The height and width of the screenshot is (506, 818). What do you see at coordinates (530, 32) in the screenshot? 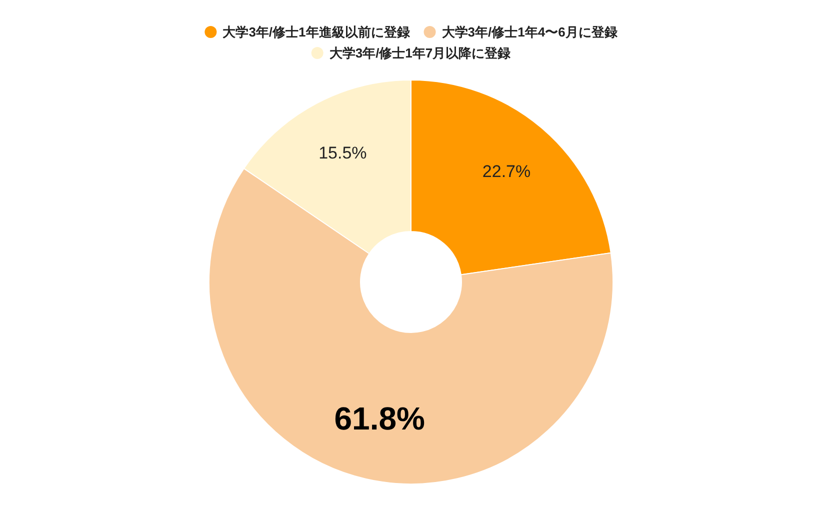
I see `legend-label: 大学3年/修士1年4〜6月に登録` at bounding box center [530, 32].